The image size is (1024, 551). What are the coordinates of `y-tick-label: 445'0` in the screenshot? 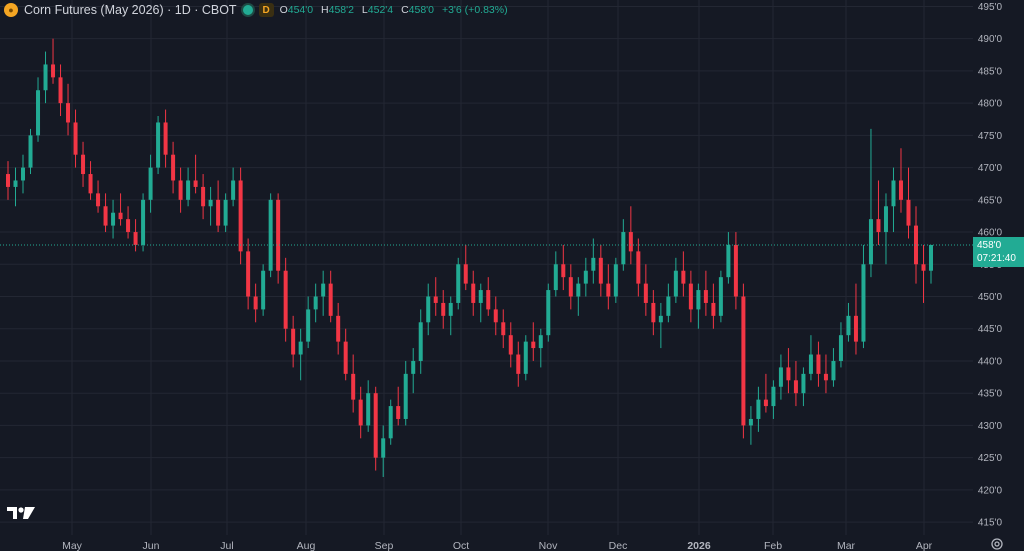 It's located at (990, 329).